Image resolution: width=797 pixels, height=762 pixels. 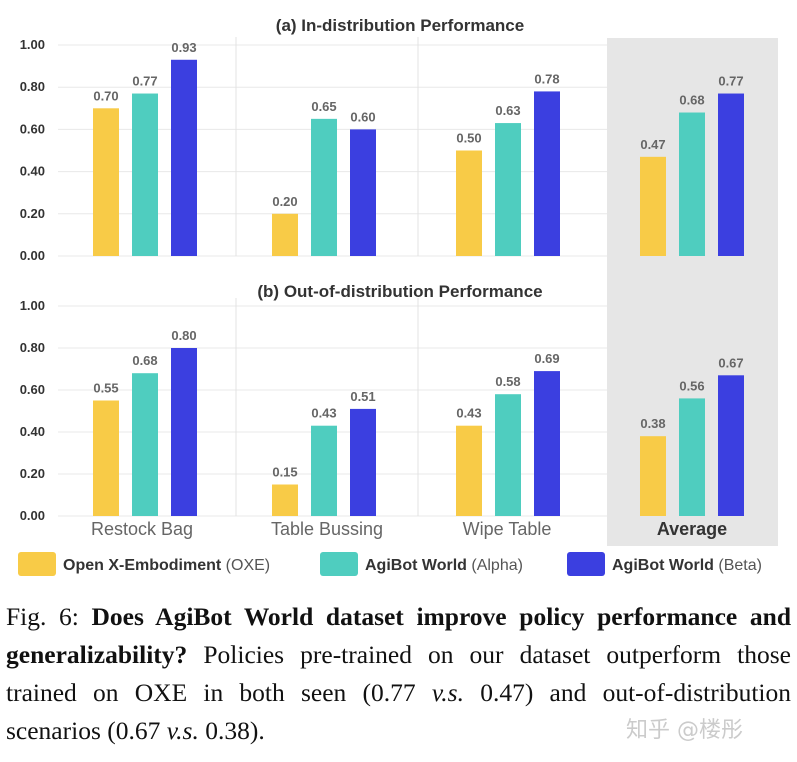 I want to click on legend-label: AgiBot World (Beta), so click(x=687, y=565).